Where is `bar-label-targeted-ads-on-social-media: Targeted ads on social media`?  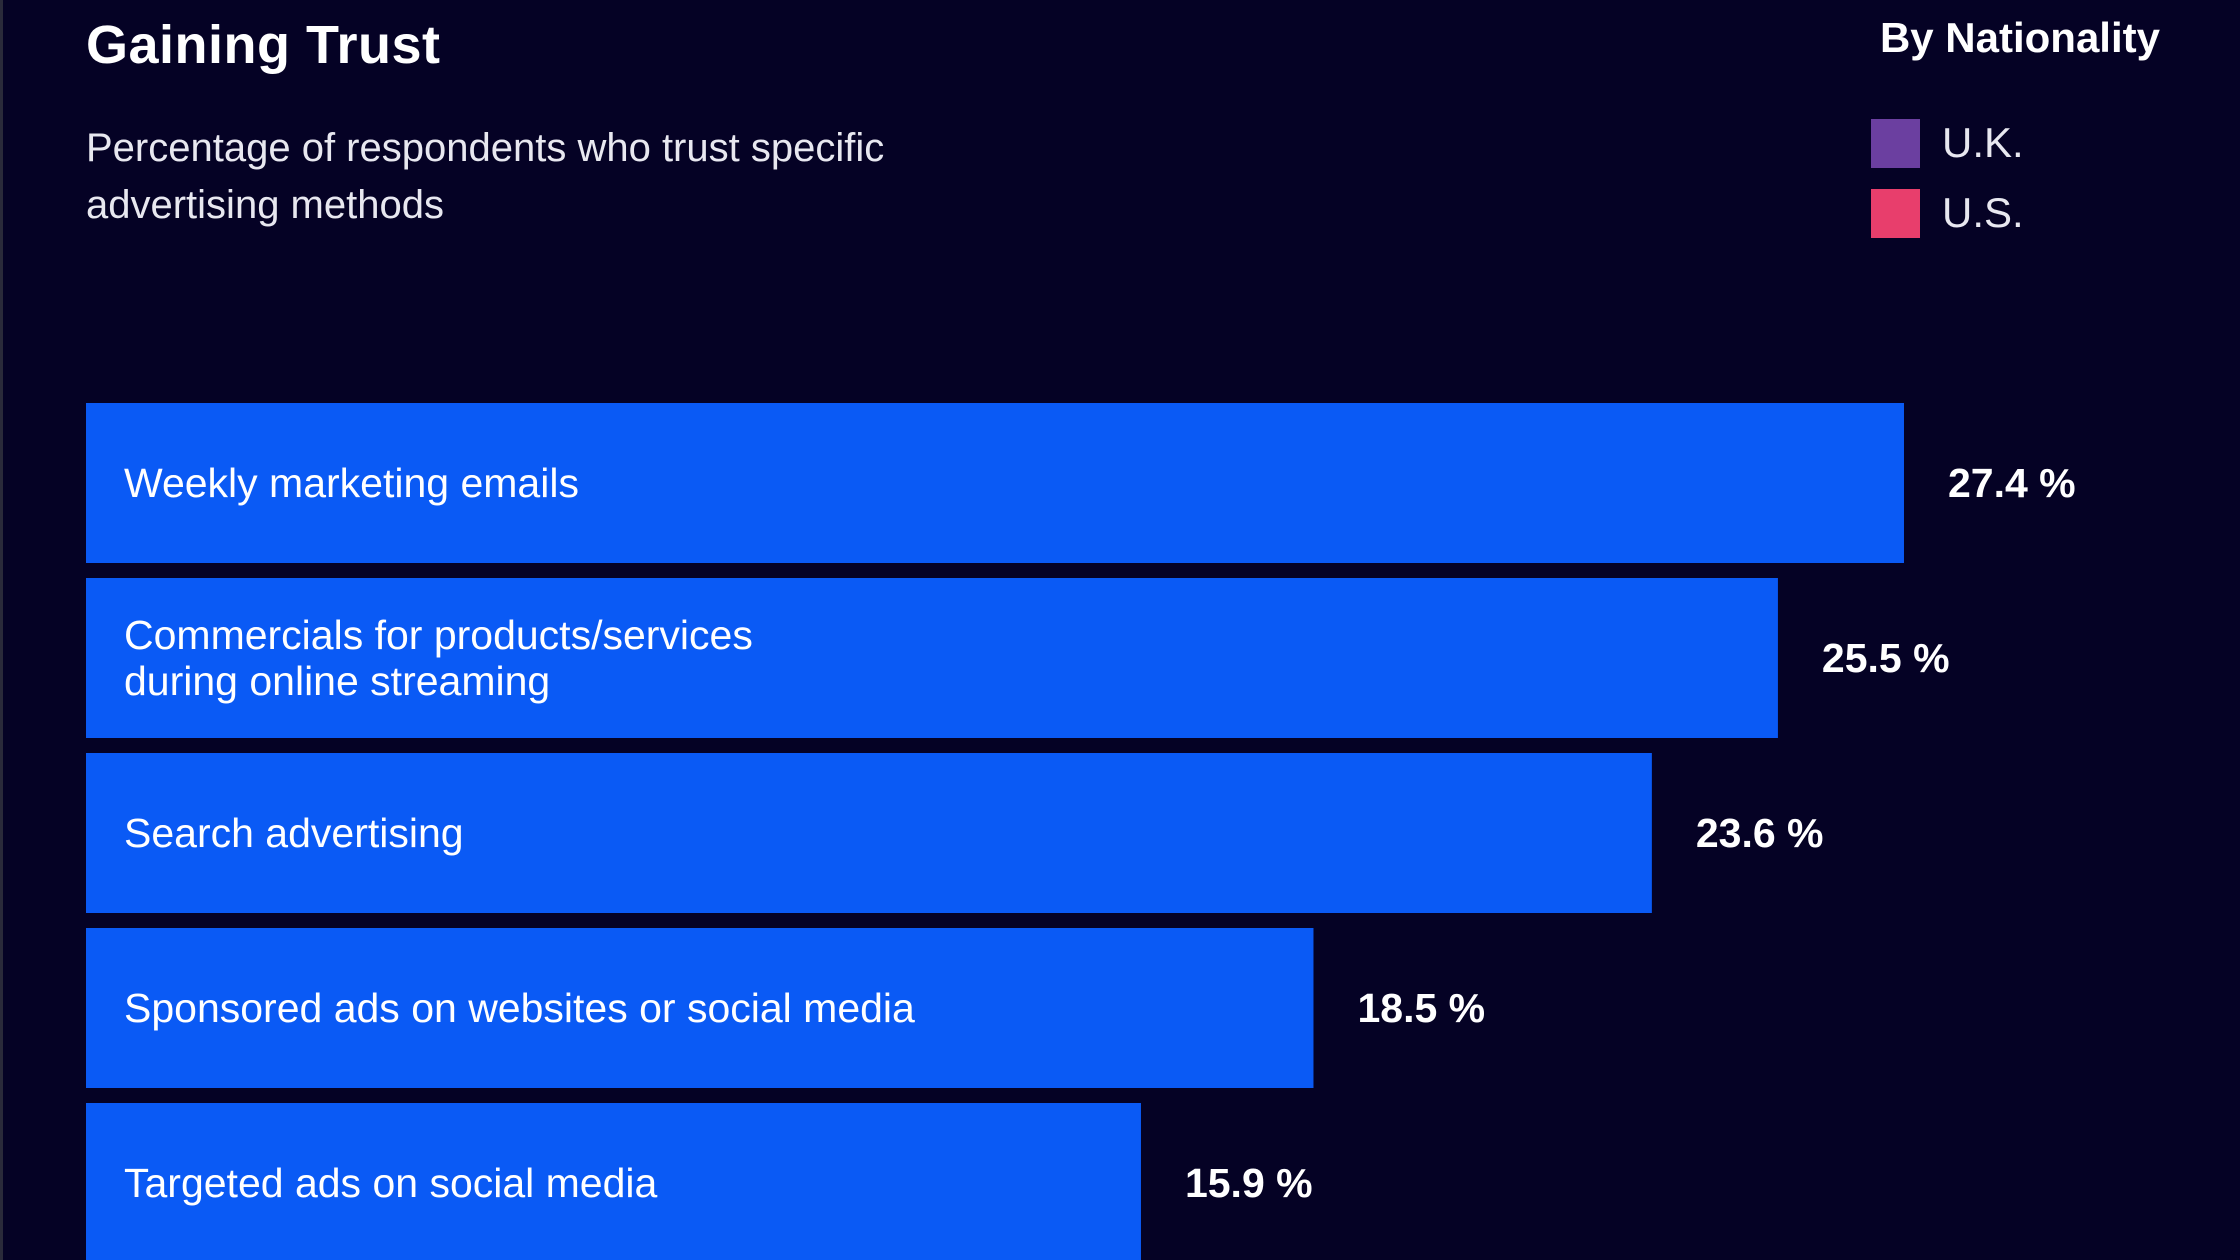
bar-label-targeted-ads-on-social-media: Targeted ads on social media is located at coordinates (391, 1183).